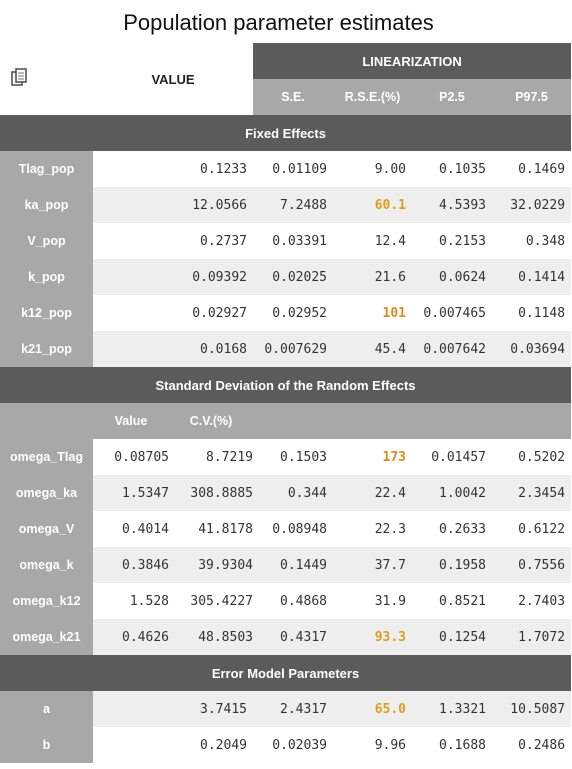 Image resolution: width=572 pixels, height=769 pixels. I want to click on table-row: a 3.7415 2.4317 65.0 1.3321 10.5087, so click(286, 709).